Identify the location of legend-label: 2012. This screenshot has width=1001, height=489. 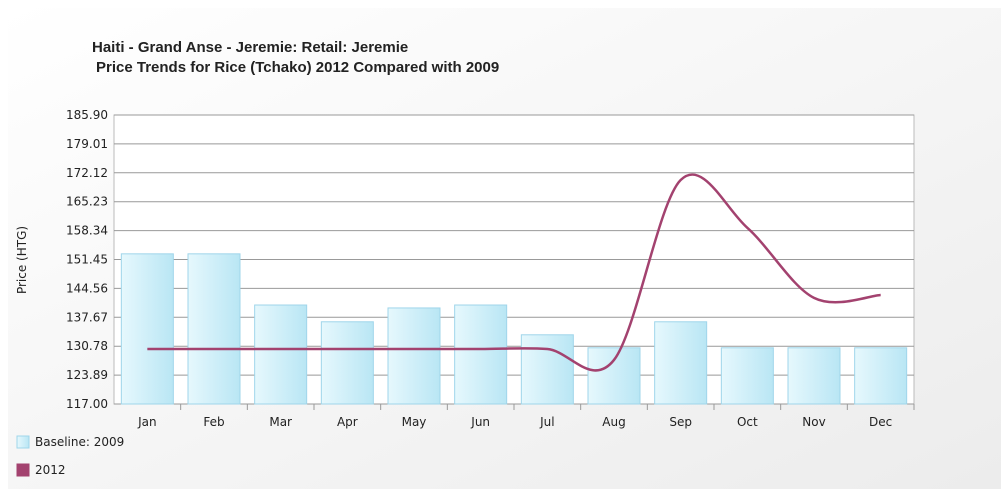
(50, 470).